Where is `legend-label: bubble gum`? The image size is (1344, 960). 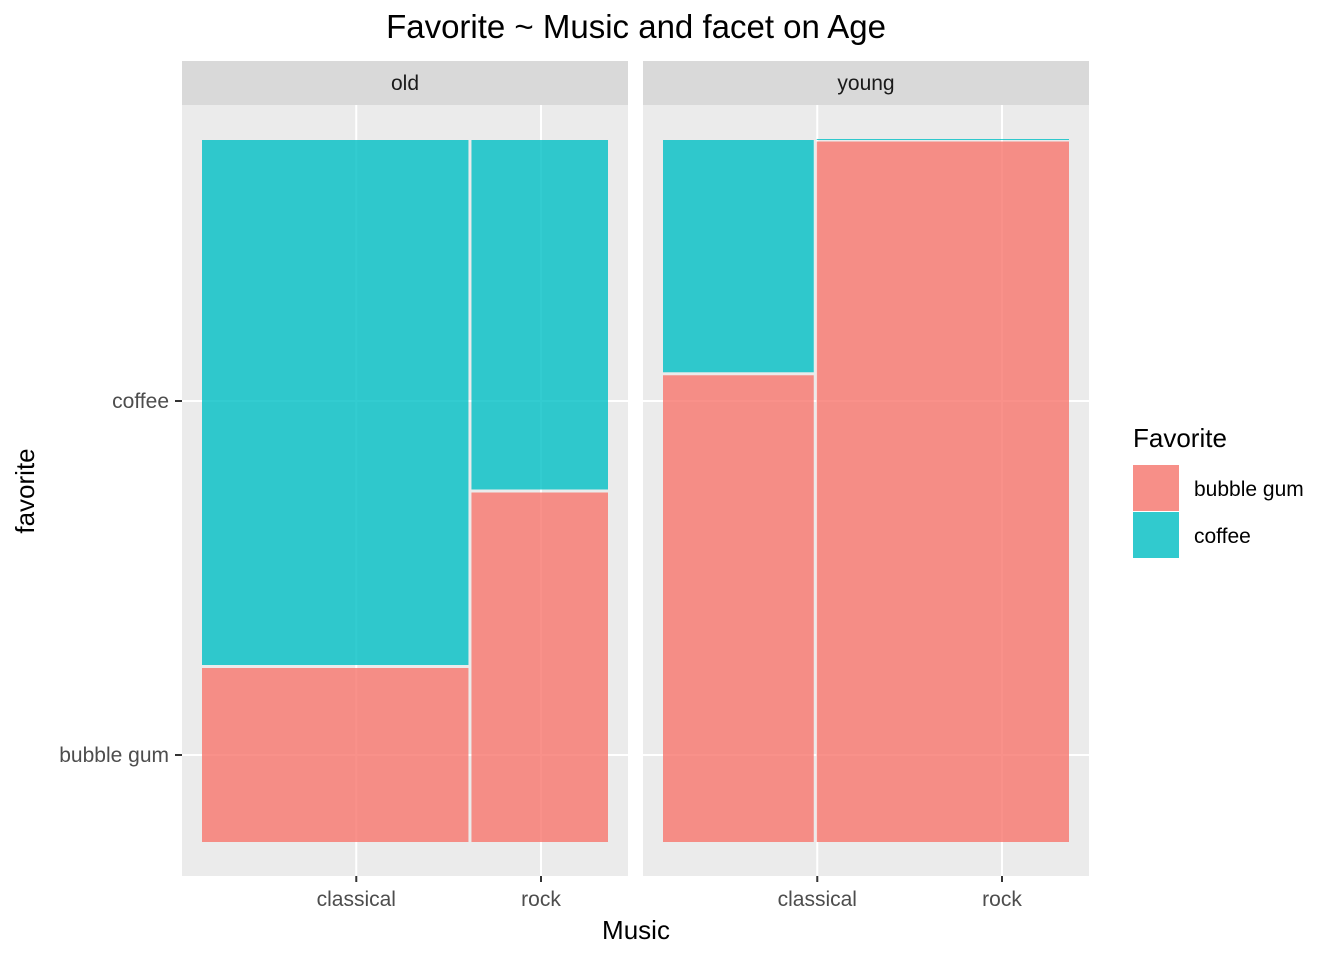
legend-label: bubble gum is located at coordinates (1249, 489).